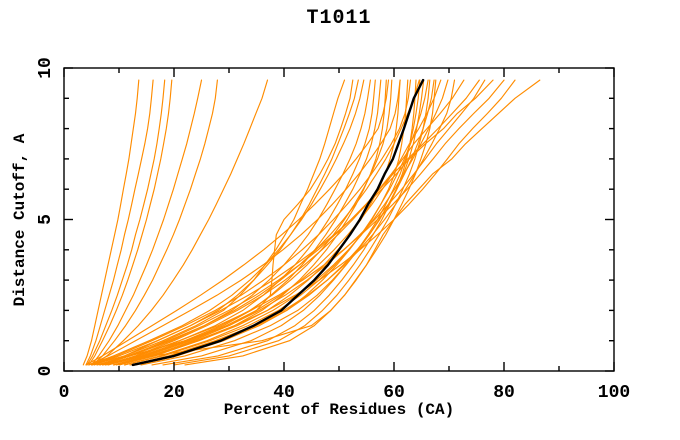 The height and width of the screenshot is (440, 680). Describe the element at coordinates (339, 410) in the screenshot. I see `x-axis-title: Percent of Residues (CA)` at that location.